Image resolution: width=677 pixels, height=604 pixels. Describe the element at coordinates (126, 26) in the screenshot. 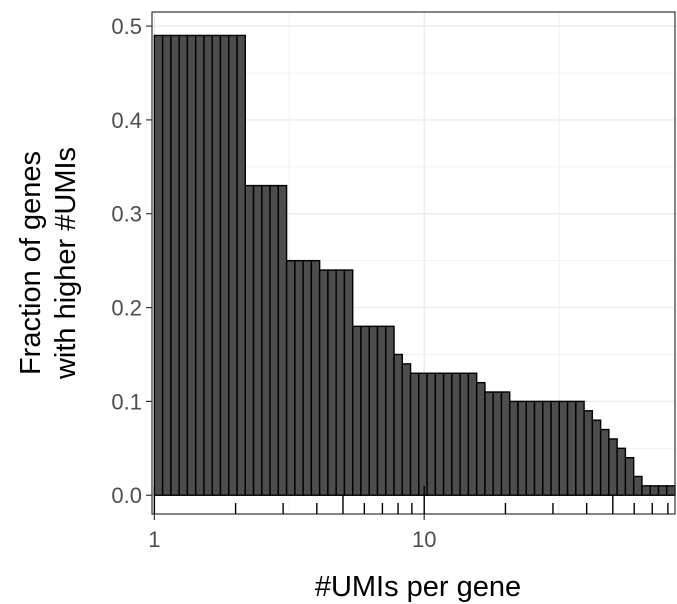

I see `y-tick-label: 0.5` at that location.